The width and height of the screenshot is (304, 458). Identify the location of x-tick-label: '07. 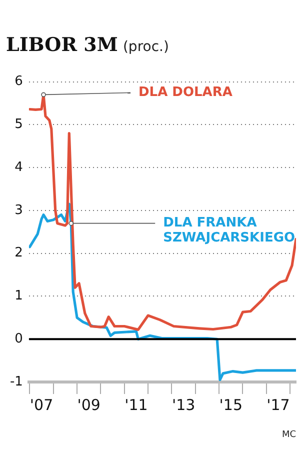
(42, 405).